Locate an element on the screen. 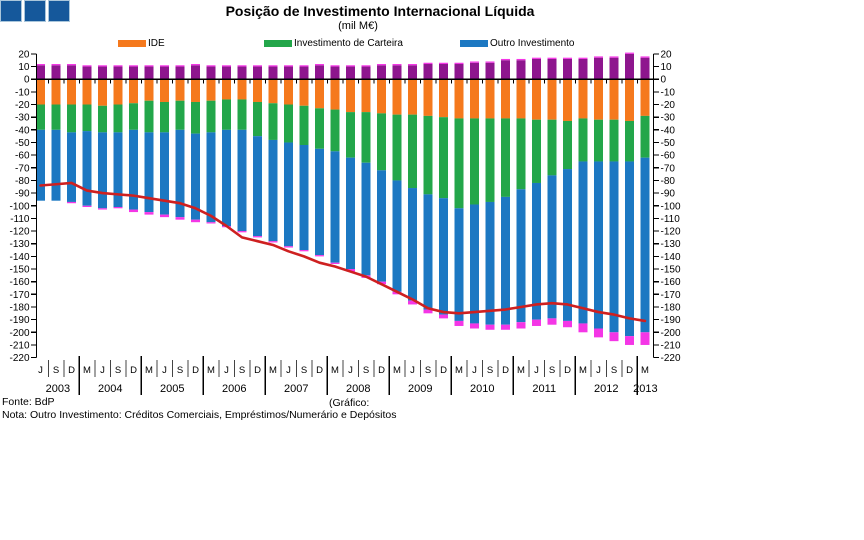 This screenshot has height=540, width=864. legend-label: Investimento de Carteira is located at coordinates (348, 43).